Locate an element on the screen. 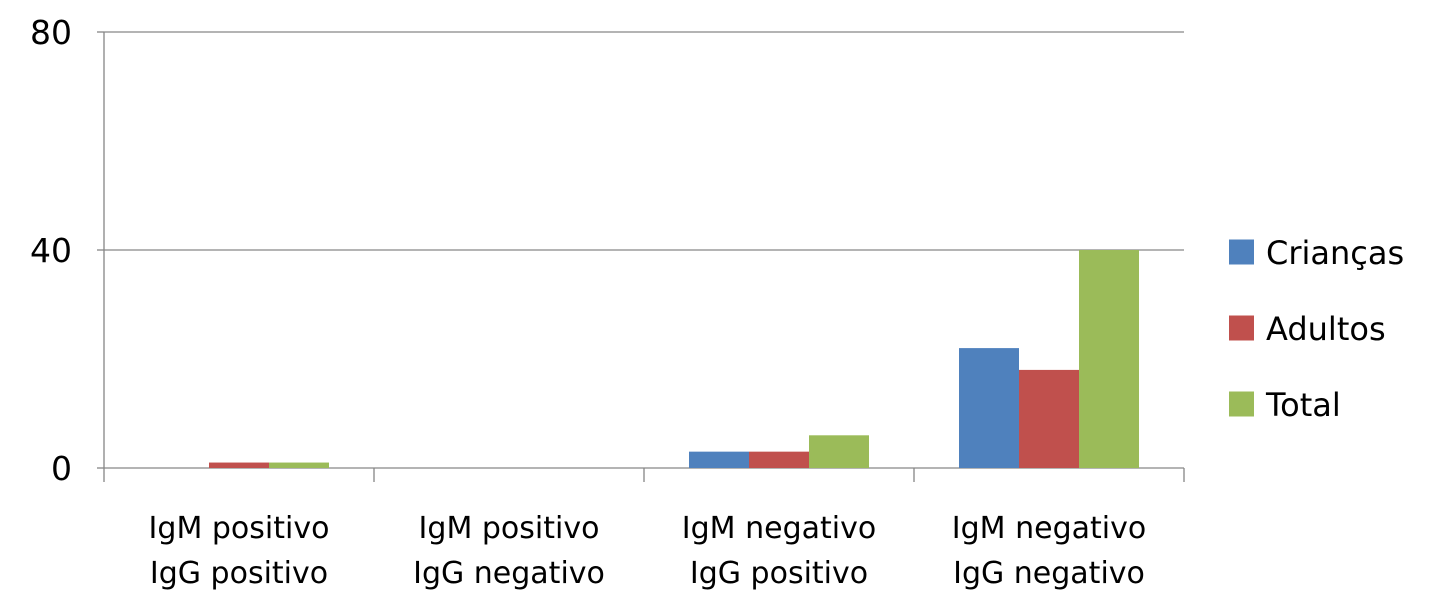 This screenshot has height=596, width=1441. legend: Crianças Adultos Total is located at coordinates (1316, 329).